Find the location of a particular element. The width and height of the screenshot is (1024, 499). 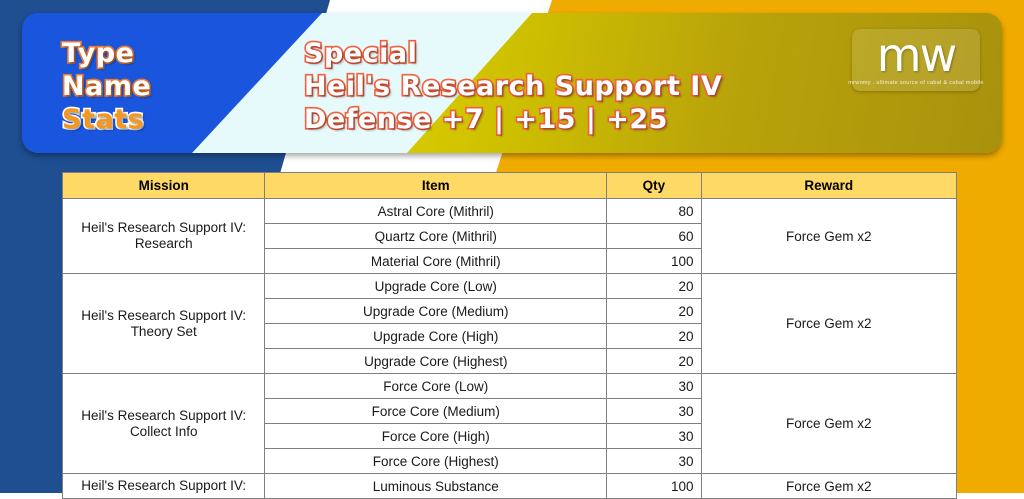

cell-item: Force Core (High) is located at coordinates (436, 436).